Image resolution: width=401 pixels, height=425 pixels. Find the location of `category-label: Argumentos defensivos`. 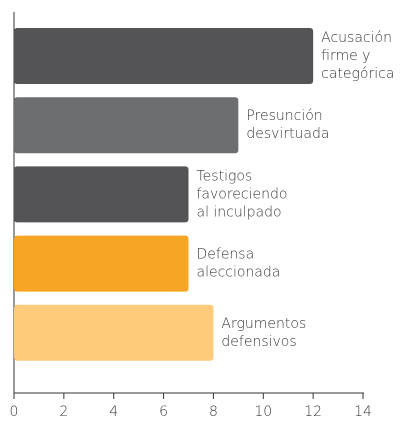

category-label: Argumentos defensivos is located at coordinates (263, 333).